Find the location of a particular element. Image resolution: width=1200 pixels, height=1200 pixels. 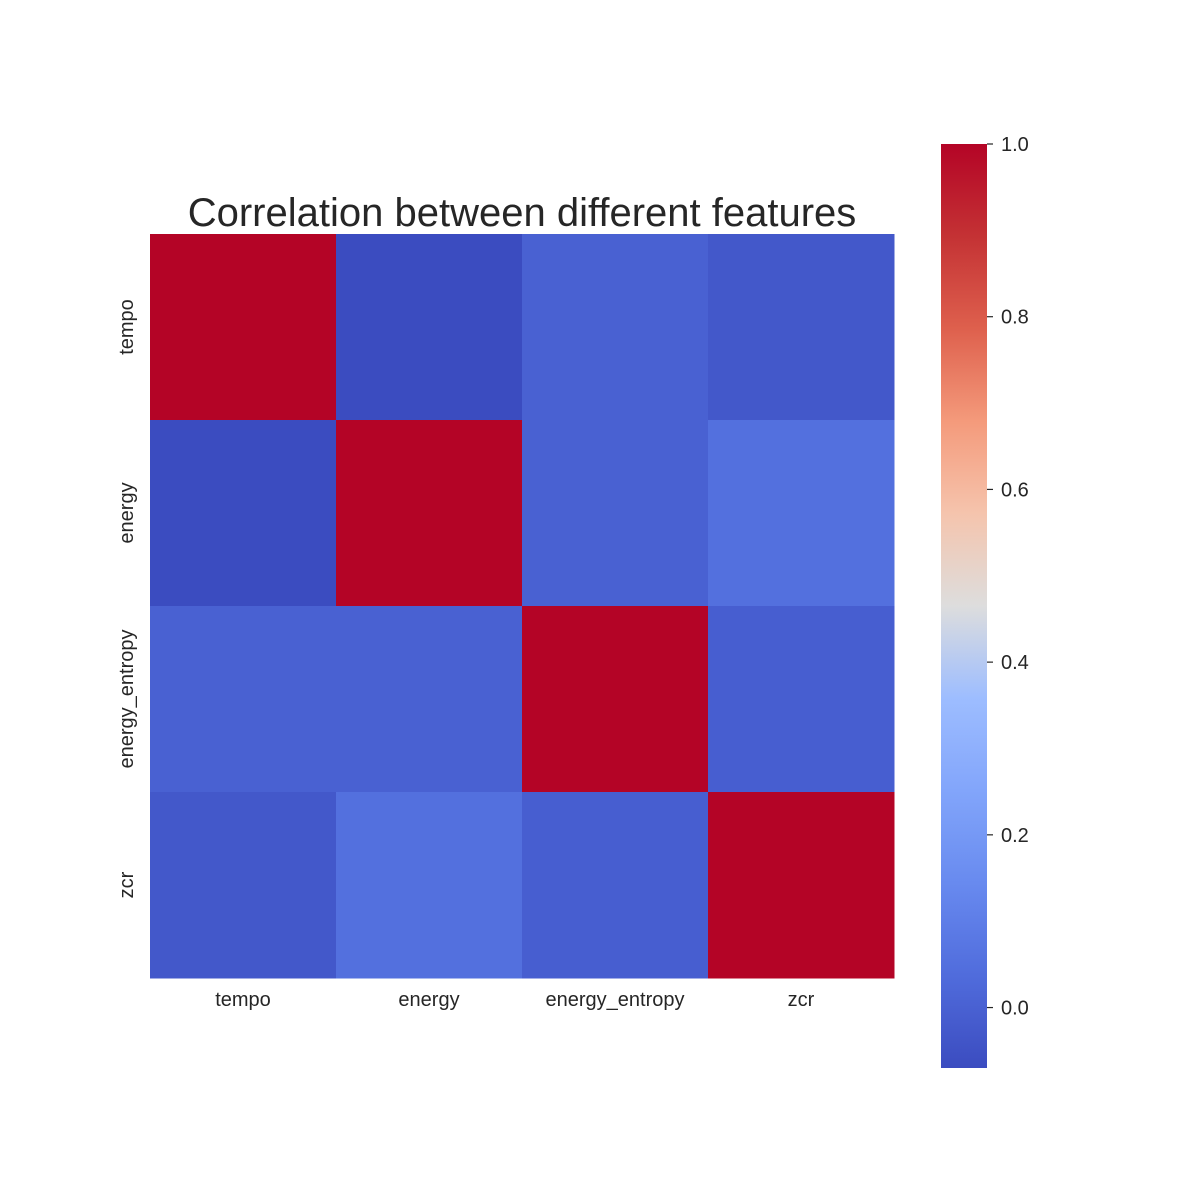

colorbar-tick-label: 0.0 is located at coordinates (1015, 1009).